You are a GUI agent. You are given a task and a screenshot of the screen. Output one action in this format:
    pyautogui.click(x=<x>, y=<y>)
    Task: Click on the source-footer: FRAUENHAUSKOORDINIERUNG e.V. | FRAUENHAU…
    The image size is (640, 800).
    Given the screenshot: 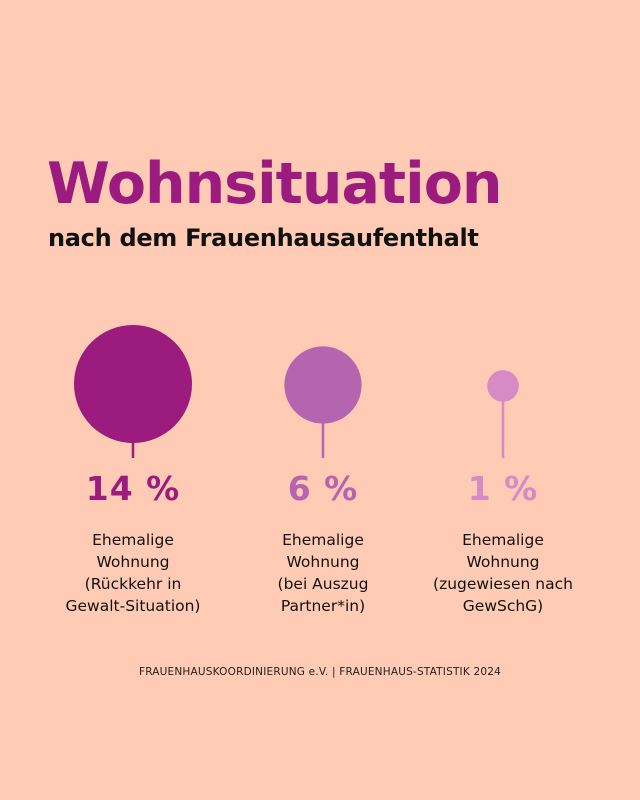 What is the action you would take?
    pyautogui.click(x=320, y=672)
    